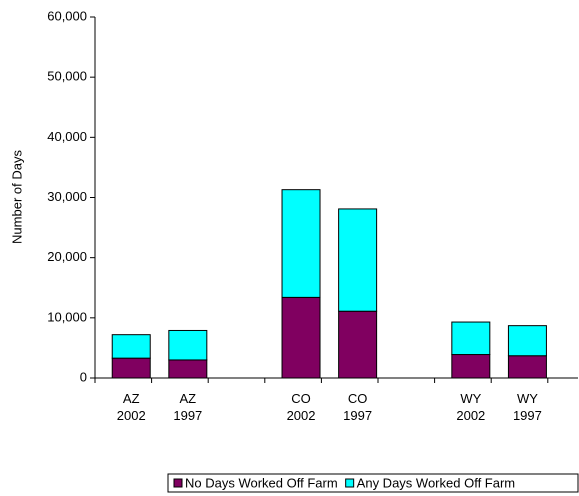 The width and height of the screenshot is (579, 496). I want to click on x-tick-label: AZ 1997, so click(187, 407).